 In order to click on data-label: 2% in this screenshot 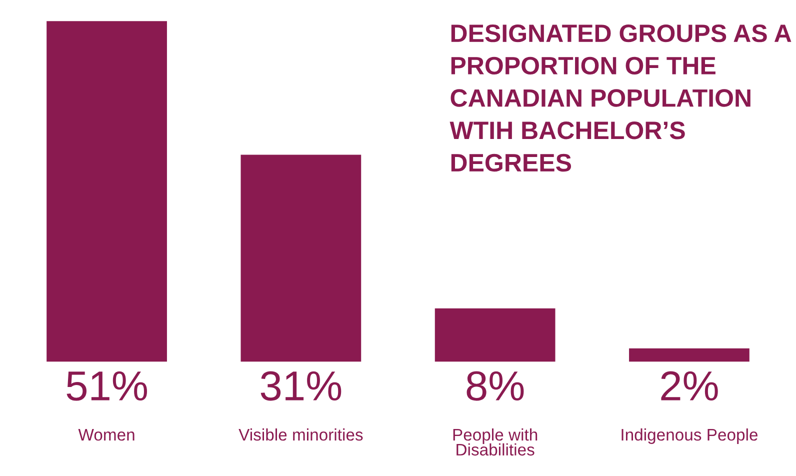, I will do `click(689, 386)`.